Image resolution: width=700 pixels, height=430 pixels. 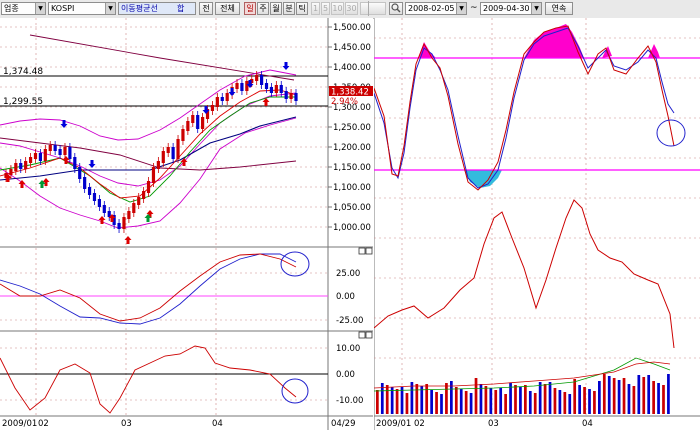 What do you see at coordinates (276, 8) in the screenshot?
I see `period-month-button: 월` at bounding box center [276, 8].